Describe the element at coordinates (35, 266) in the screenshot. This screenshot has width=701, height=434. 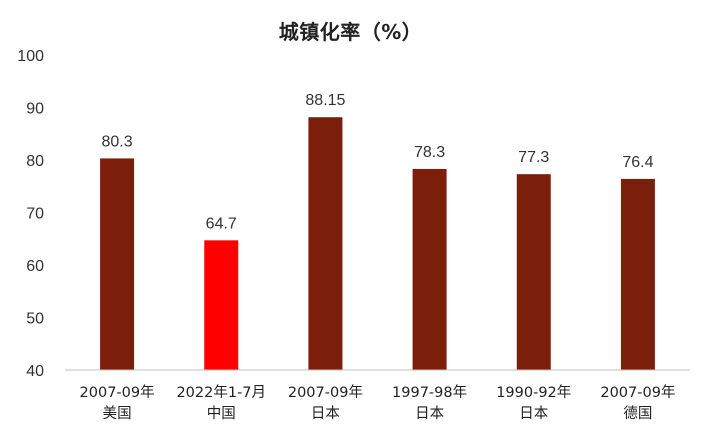
I see `y-tick-label: 60` at that location.